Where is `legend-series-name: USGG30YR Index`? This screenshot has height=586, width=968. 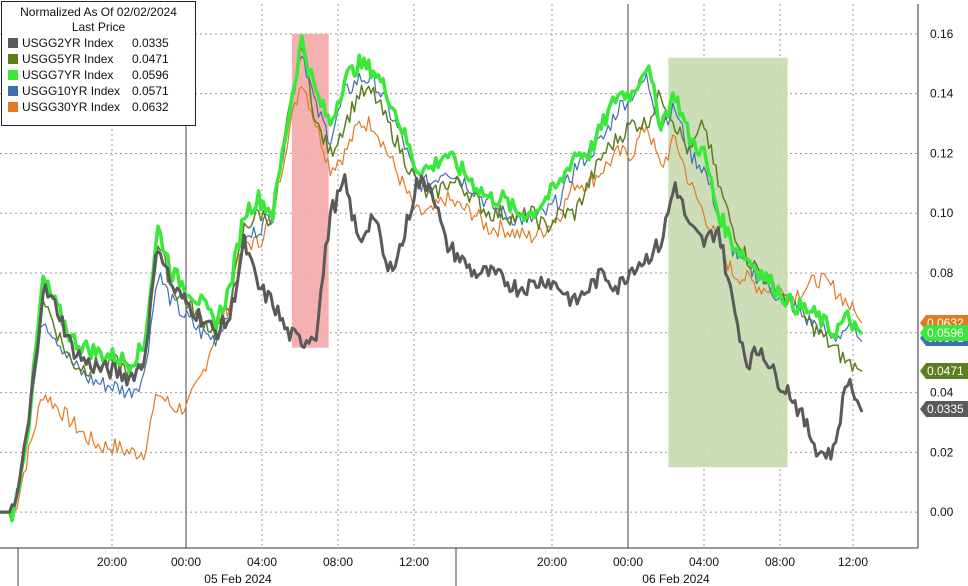 legend-series-name: USGG30YR Index is located at coordinates (71, 107).